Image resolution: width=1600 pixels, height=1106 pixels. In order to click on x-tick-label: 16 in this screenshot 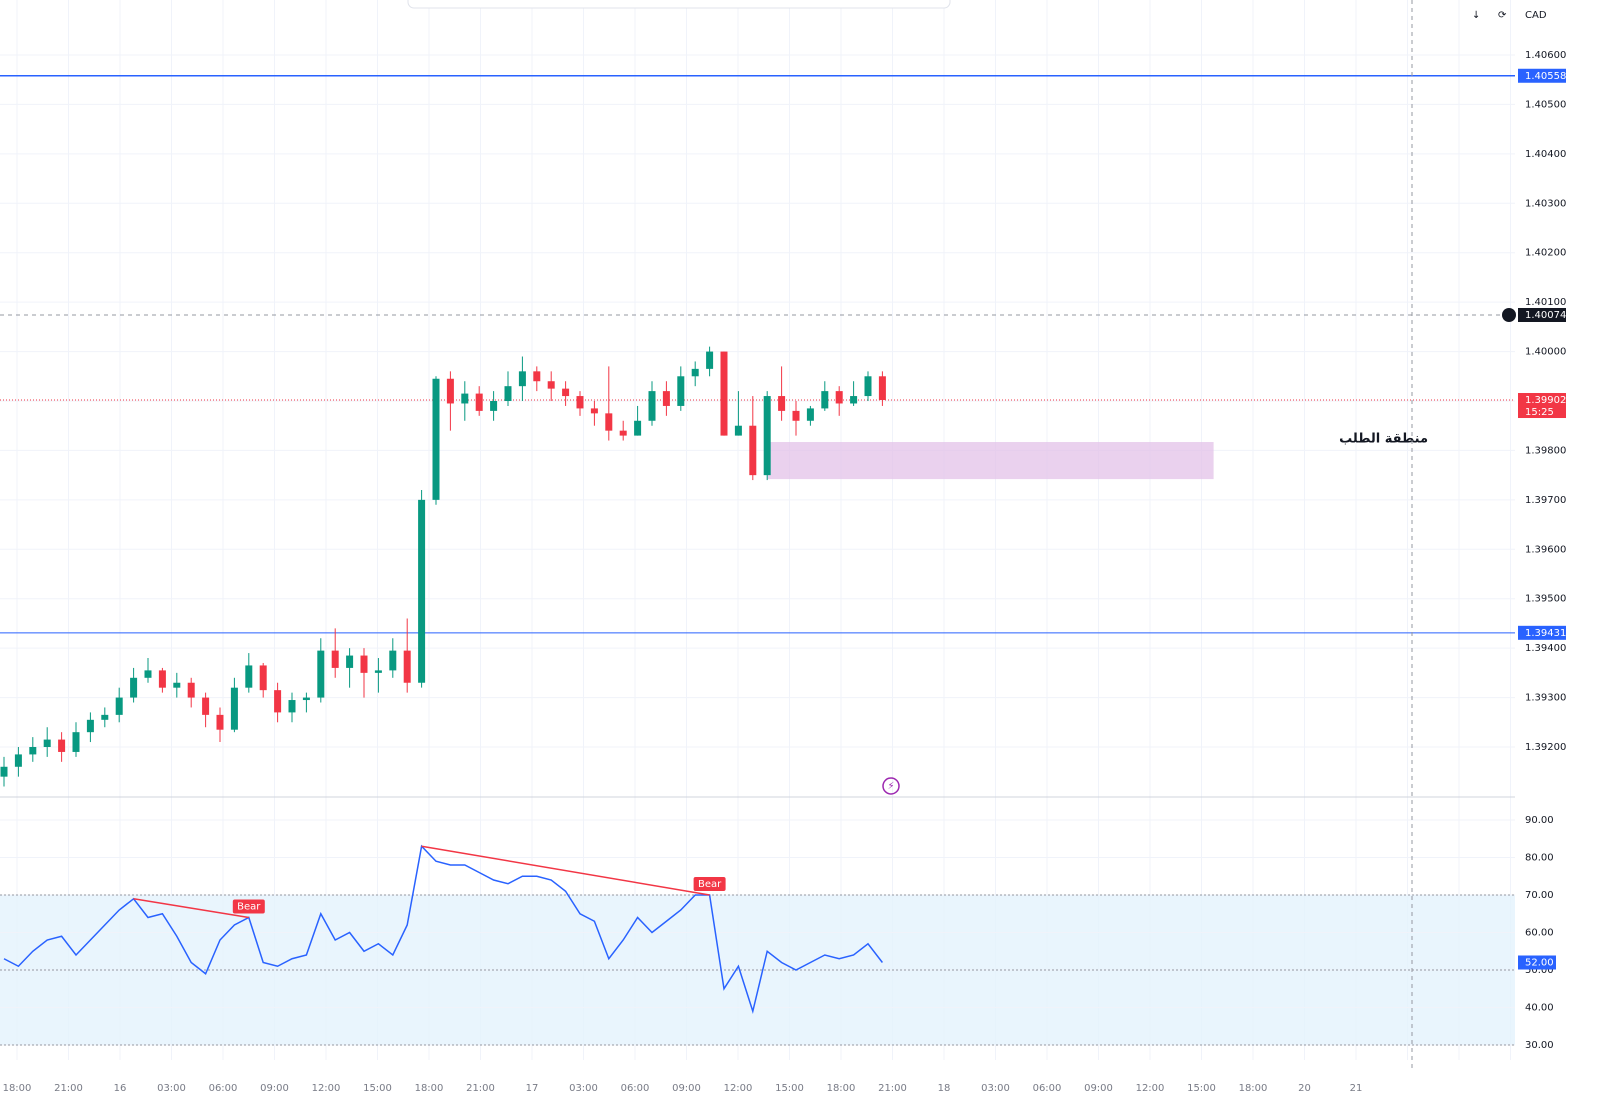, I will do `click(120, 1088)`.